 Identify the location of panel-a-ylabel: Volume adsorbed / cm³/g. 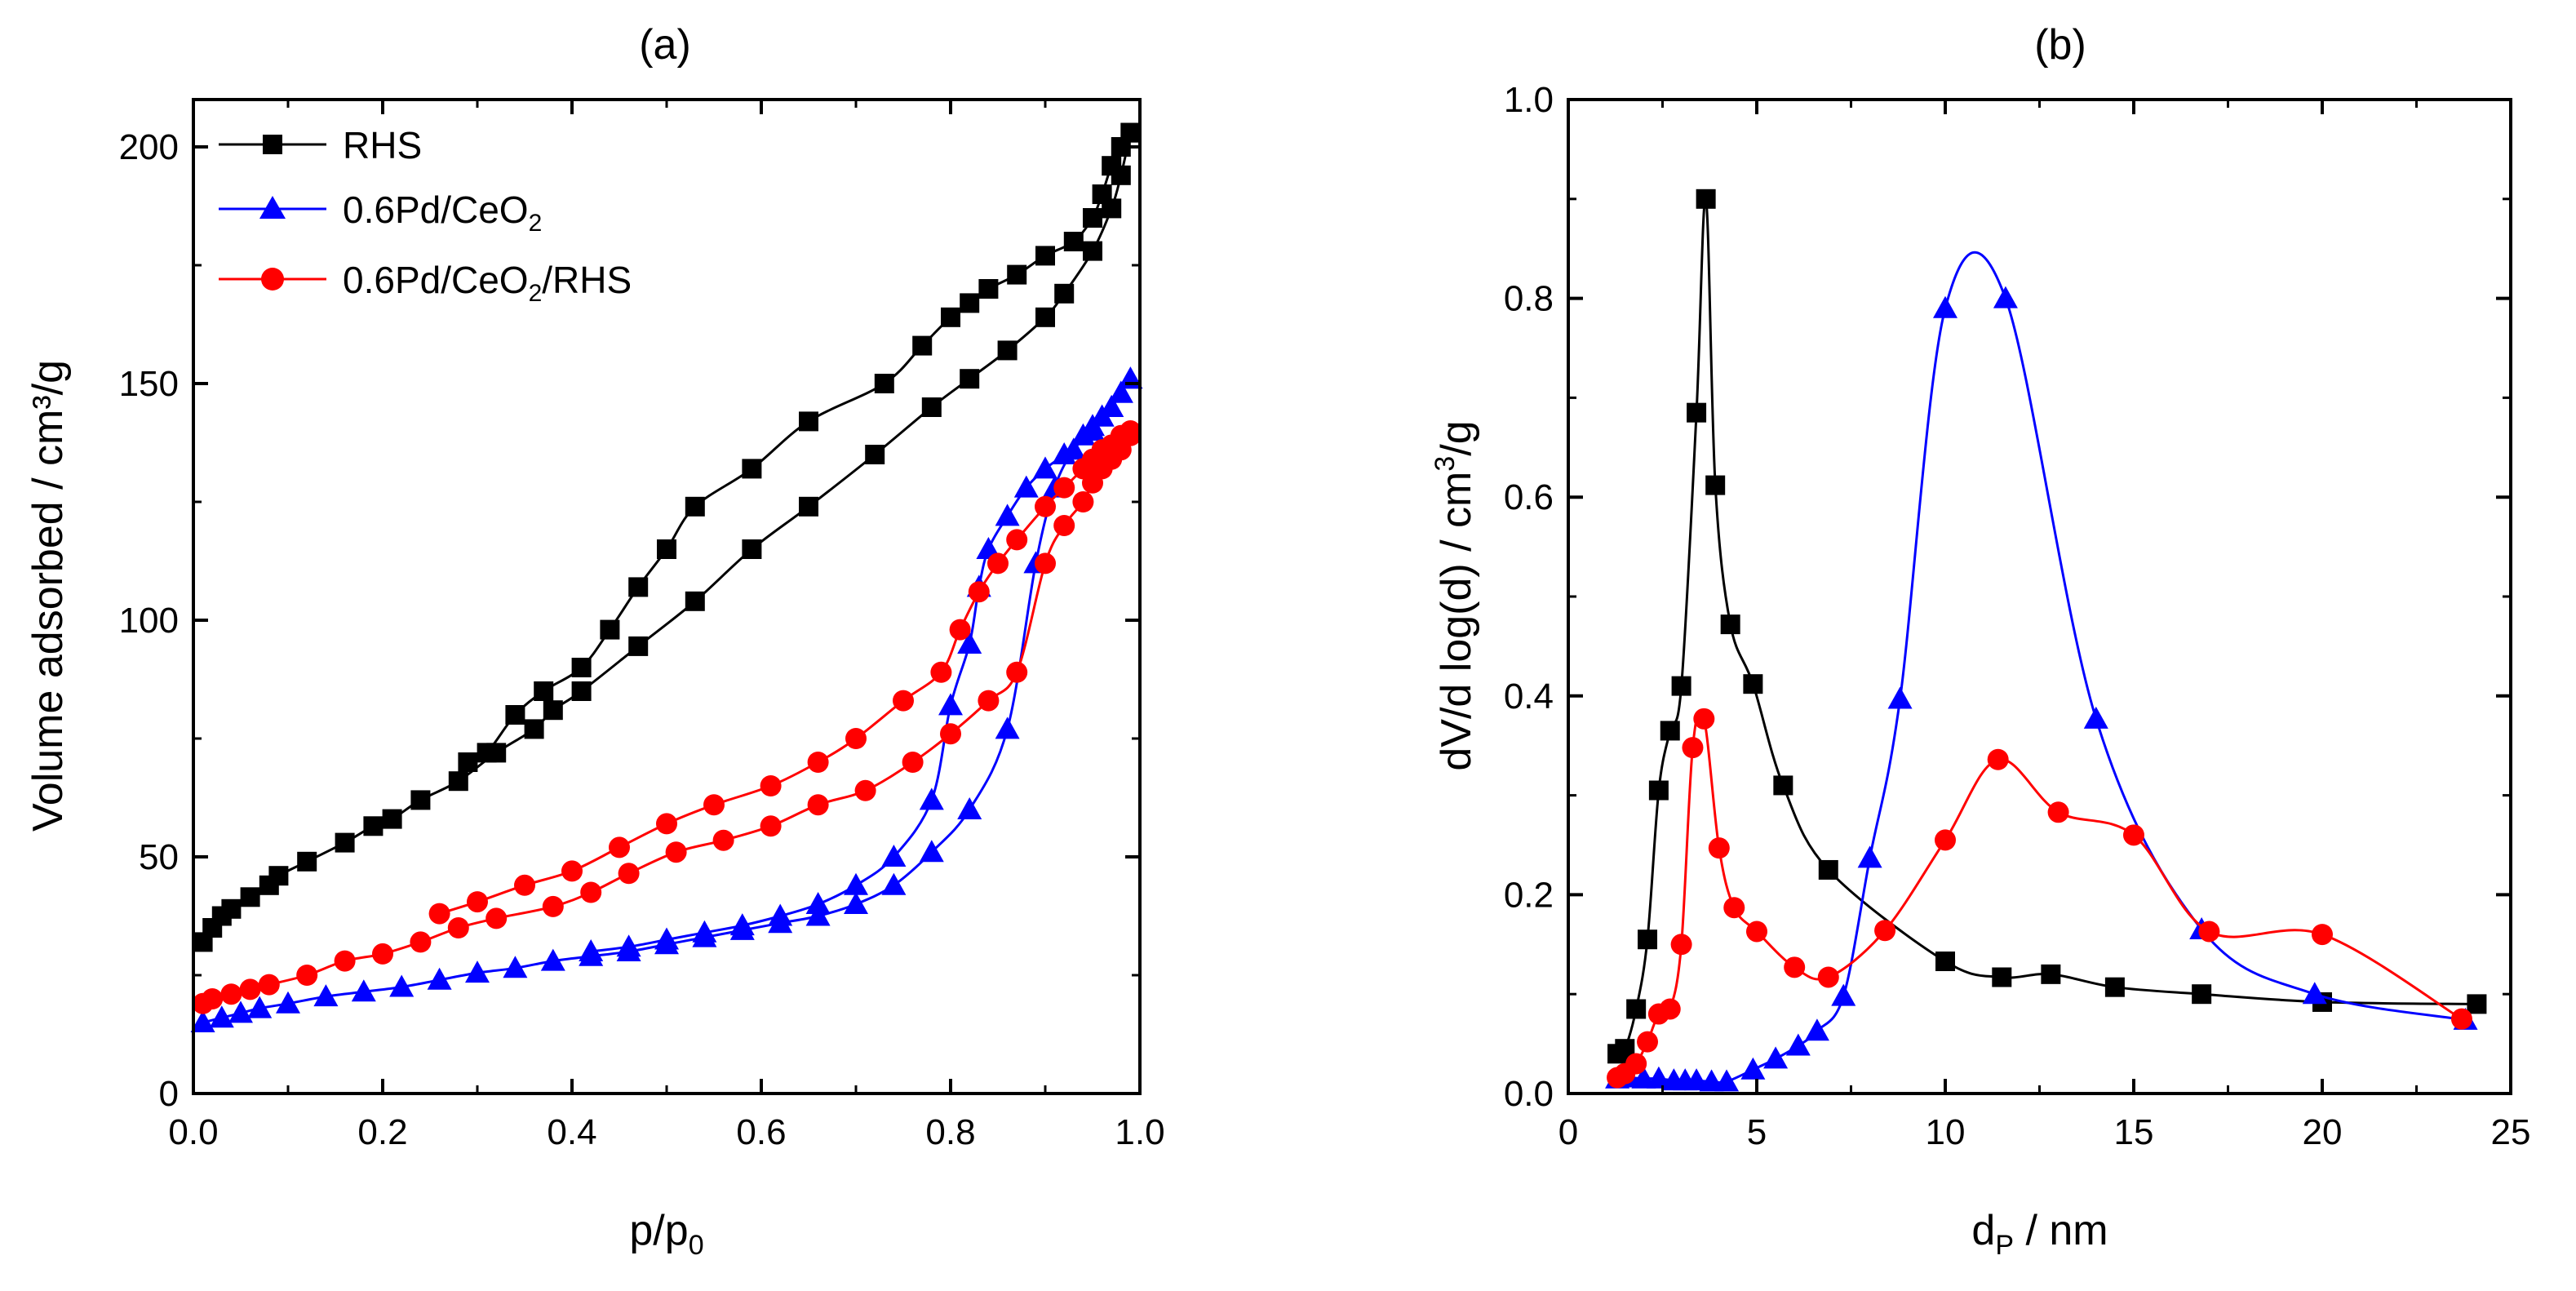
(48, 596).